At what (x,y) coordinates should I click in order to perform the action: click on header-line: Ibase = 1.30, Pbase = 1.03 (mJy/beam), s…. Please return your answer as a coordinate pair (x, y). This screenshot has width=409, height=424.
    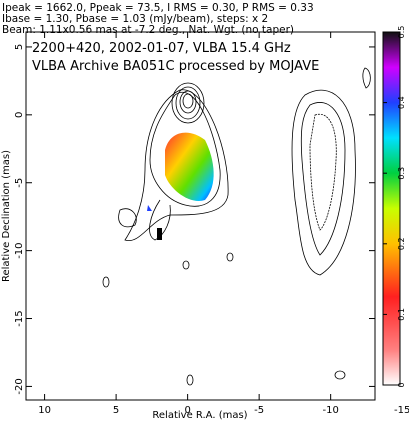
    Looking at the image, I should click on (135, 19).